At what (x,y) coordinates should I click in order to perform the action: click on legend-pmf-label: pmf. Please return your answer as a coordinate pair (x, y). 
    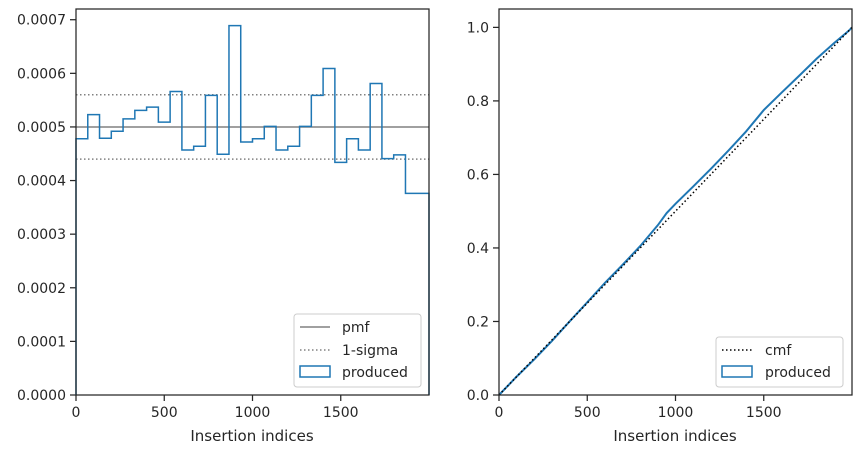
    Looking at the image, I should click on (356, 328).